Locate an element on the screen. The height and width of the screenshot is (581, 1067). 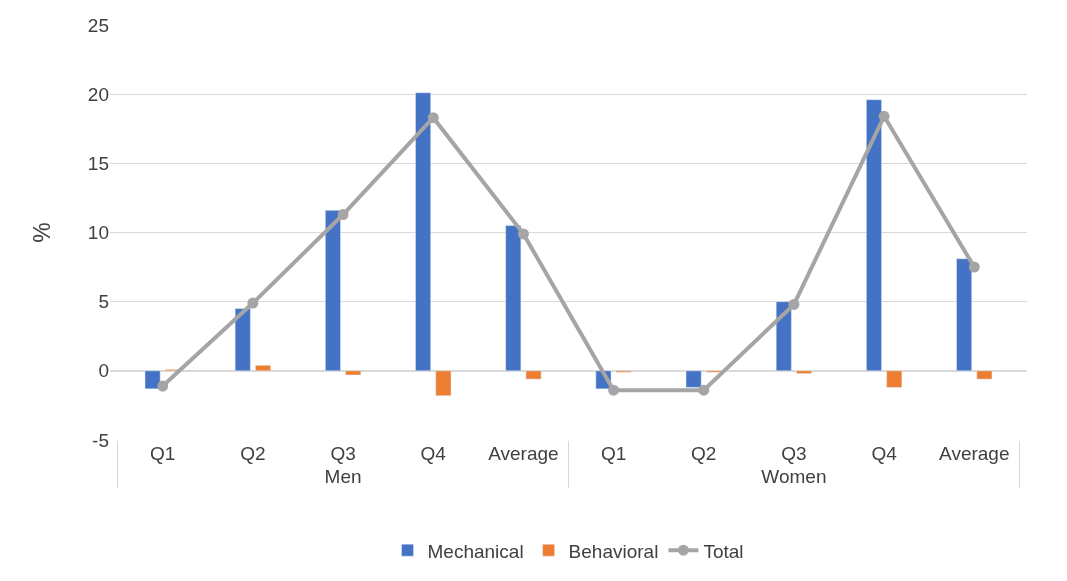
y-tick-label: 25 is located at coordinates (98, 25).